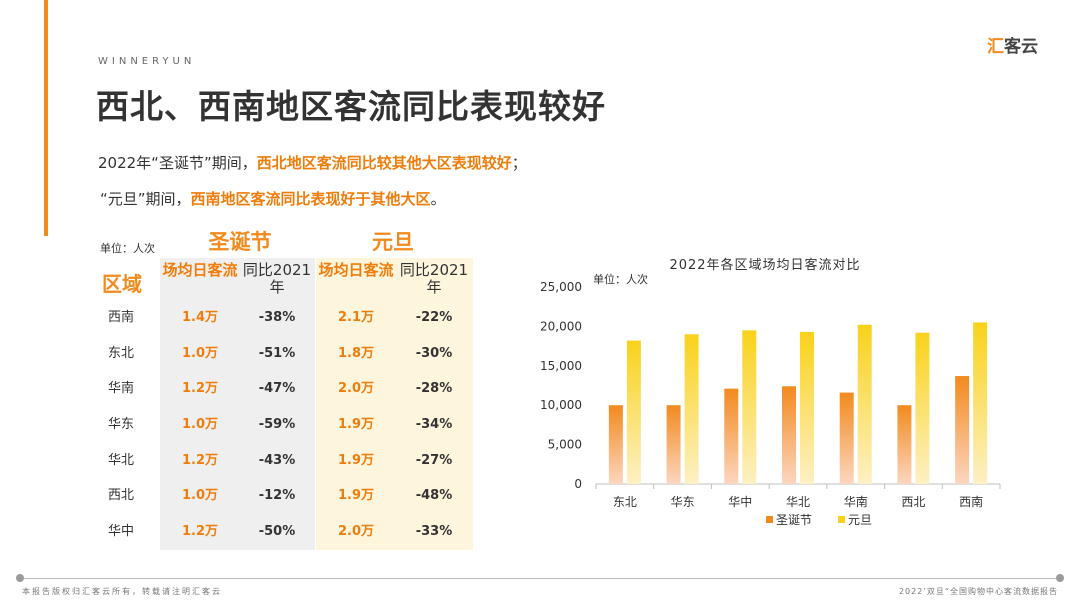 This screenshot has width=1080, height=607. I want to click on region-cell: 华南, so click(121, 388).